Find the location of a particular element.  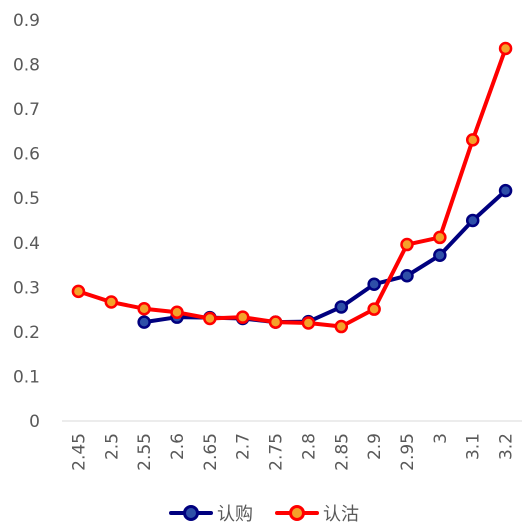

x-tick-label: 3 is located at coordinates (441, 438).